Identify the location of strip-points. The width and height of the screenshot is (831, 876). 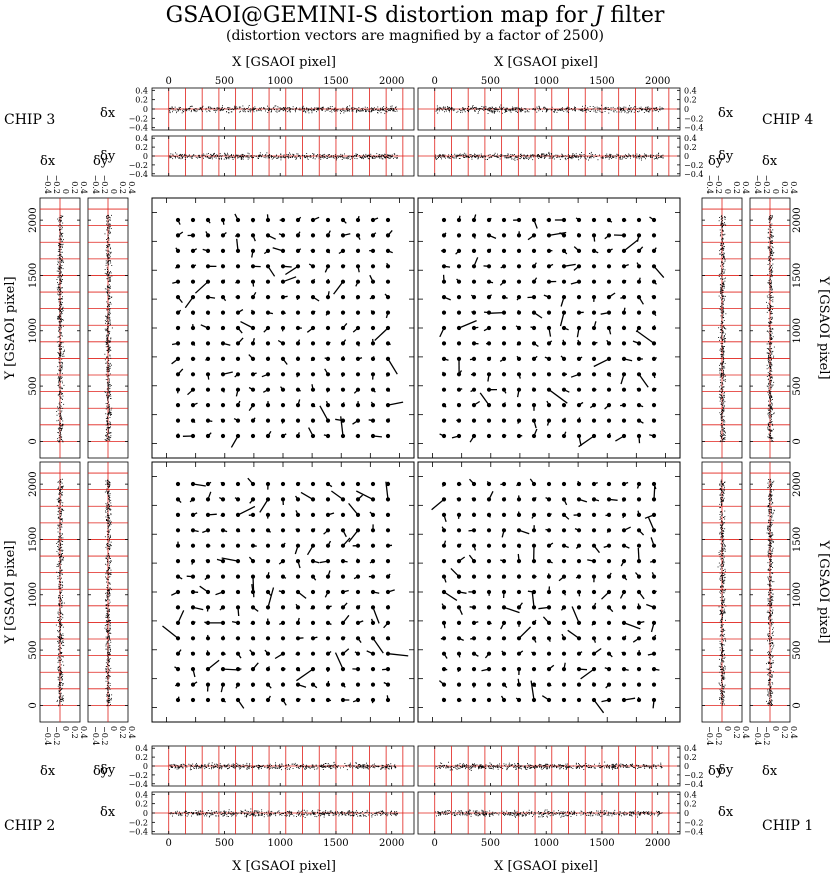
(283, 156).